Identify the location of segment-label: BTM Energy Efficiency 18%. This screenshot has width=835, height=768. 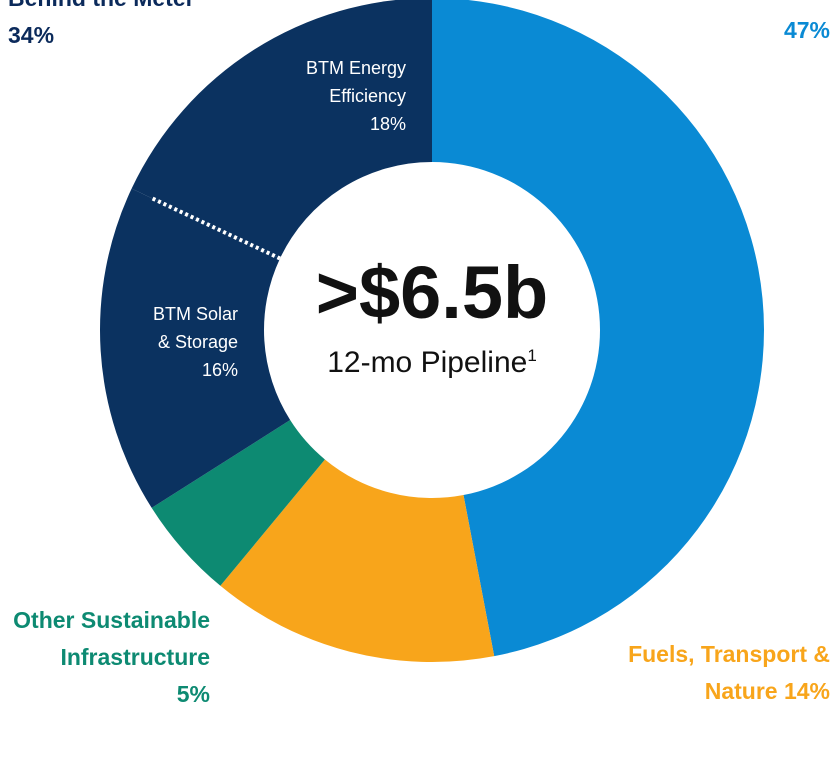
(348, 96).